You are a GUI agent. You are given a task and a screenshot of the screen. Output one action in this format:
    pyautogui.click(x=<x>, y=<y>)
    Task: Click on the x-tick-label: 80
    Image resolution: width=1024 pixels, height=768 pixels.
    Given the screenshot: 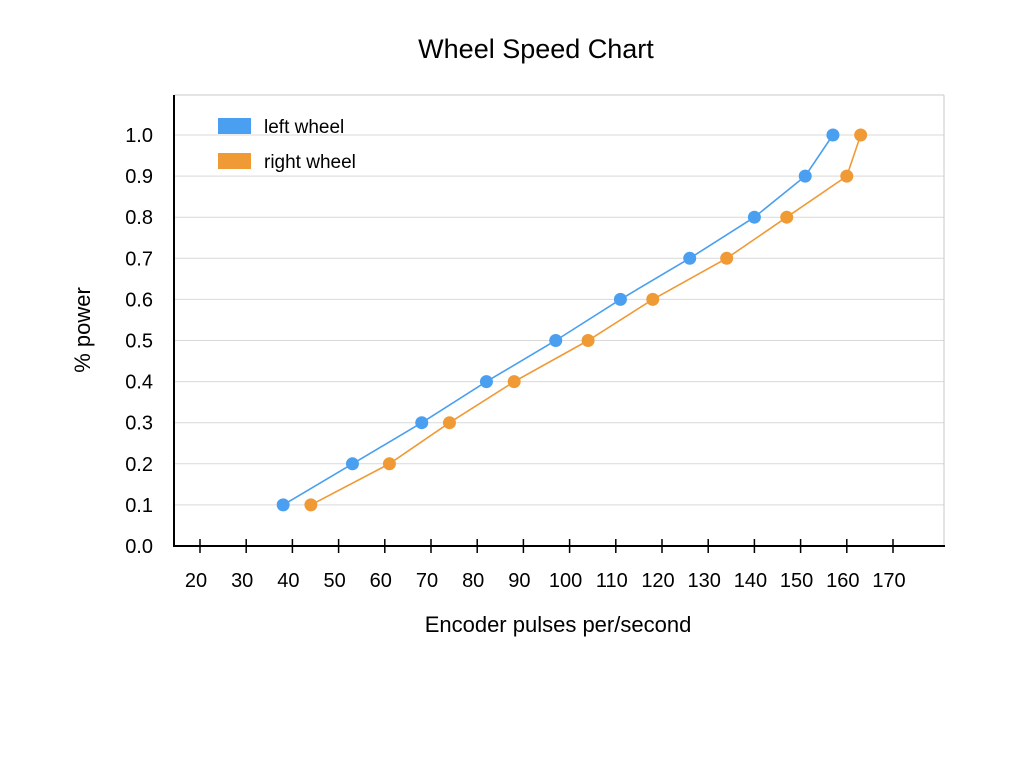 What is the action you would take?
    pyautogui.click(x=473, y=581)
    